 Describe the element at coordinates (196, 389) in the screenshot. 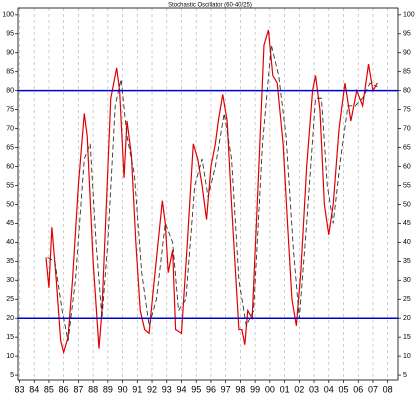

I see `x-tick-label: 95` at that location.